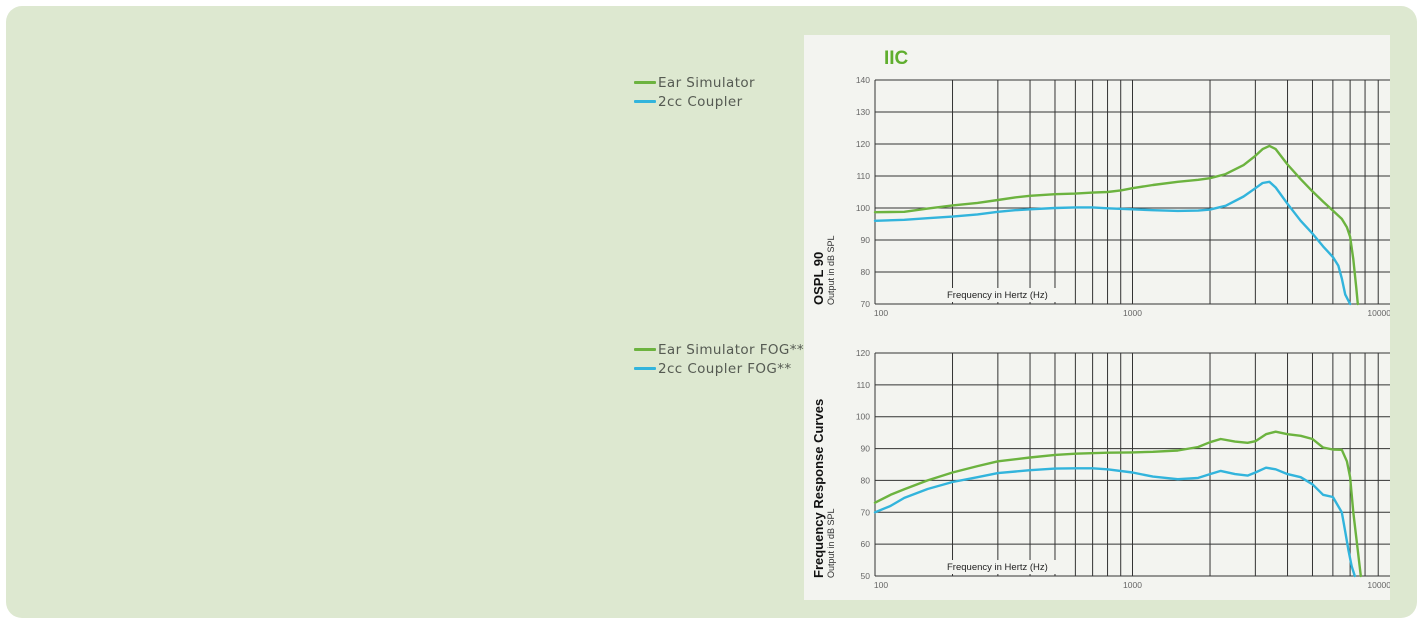 The width and height of the screenshot is (1424, 624). I want to click on legend-label: Ear Simulator, so click(706, 82).